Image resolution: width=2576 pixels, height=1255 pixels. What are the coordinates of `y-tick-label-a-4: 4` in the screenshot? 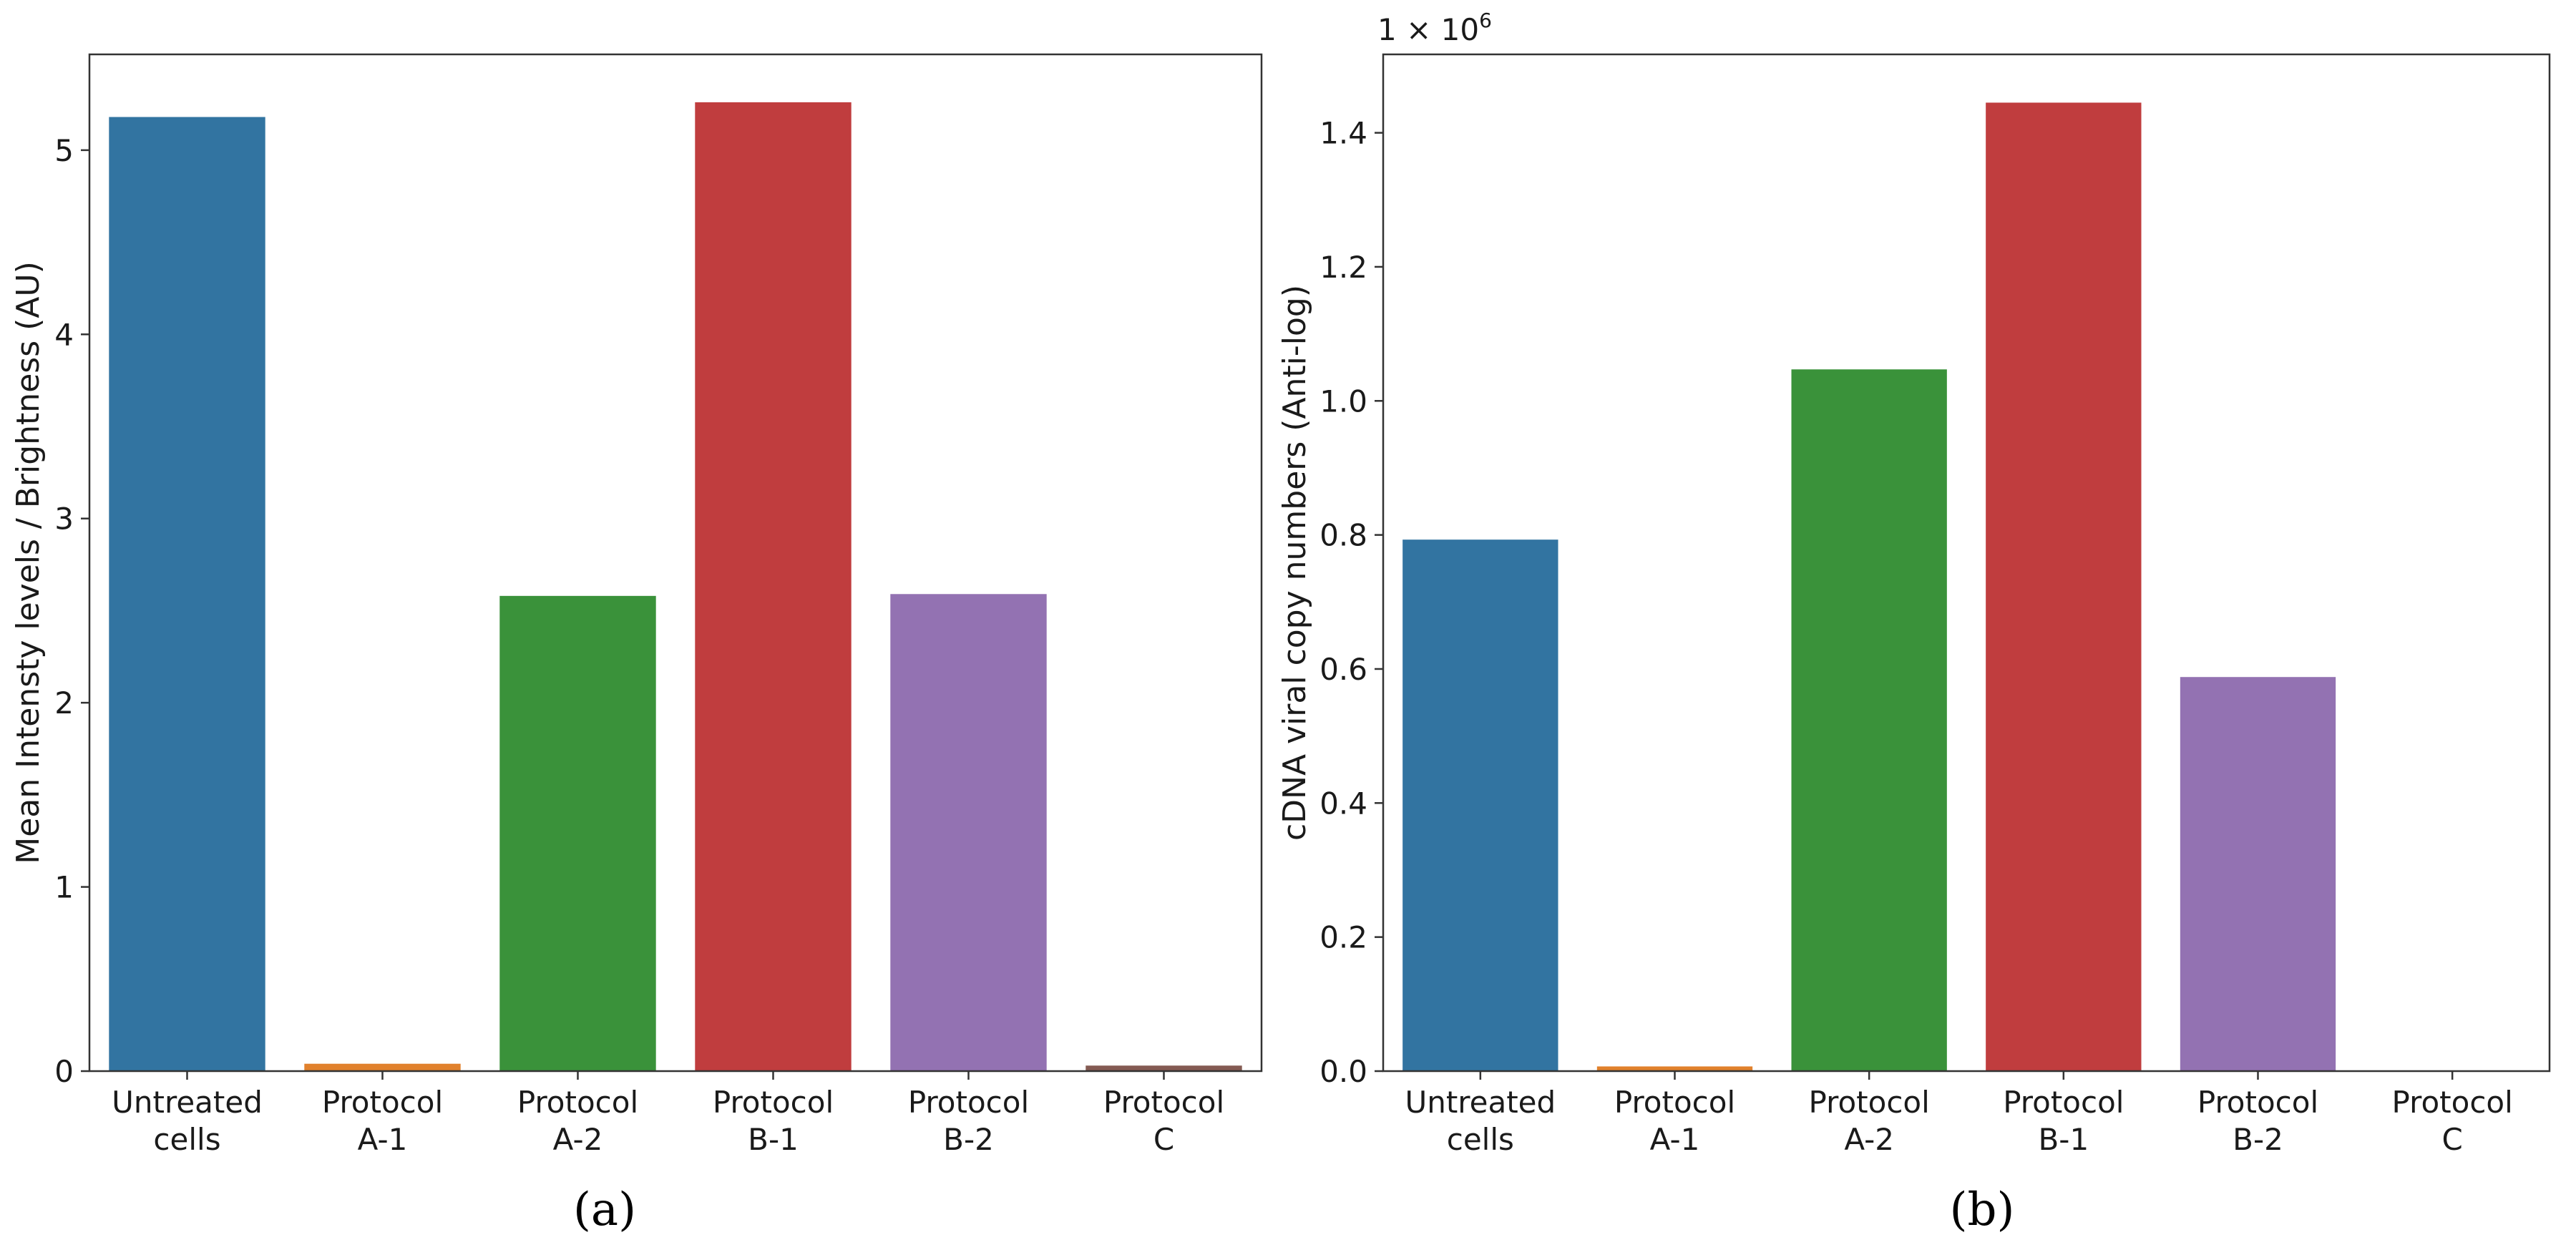 It's located at (64, 334).